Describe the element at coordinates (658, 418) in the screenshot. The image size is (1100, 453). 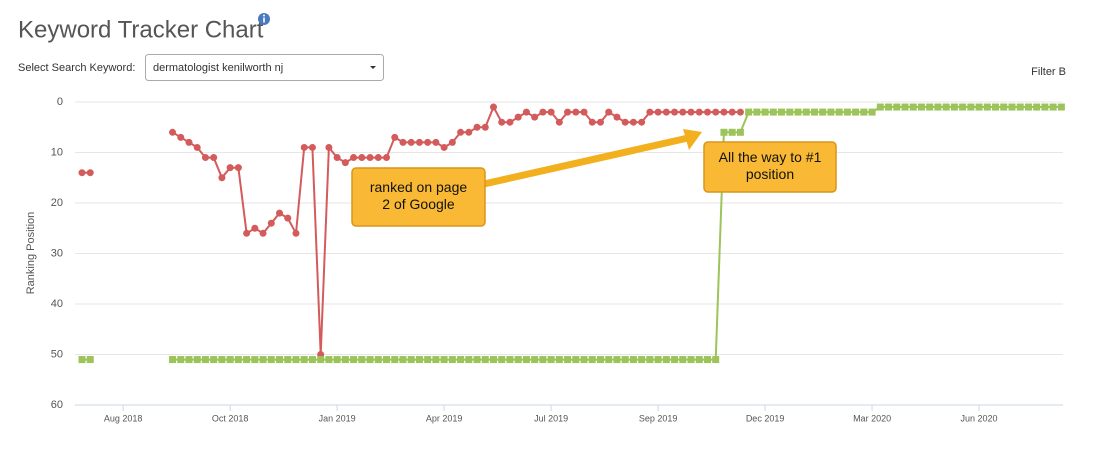
I see `x-tick-label: Sep 2019` at that location.